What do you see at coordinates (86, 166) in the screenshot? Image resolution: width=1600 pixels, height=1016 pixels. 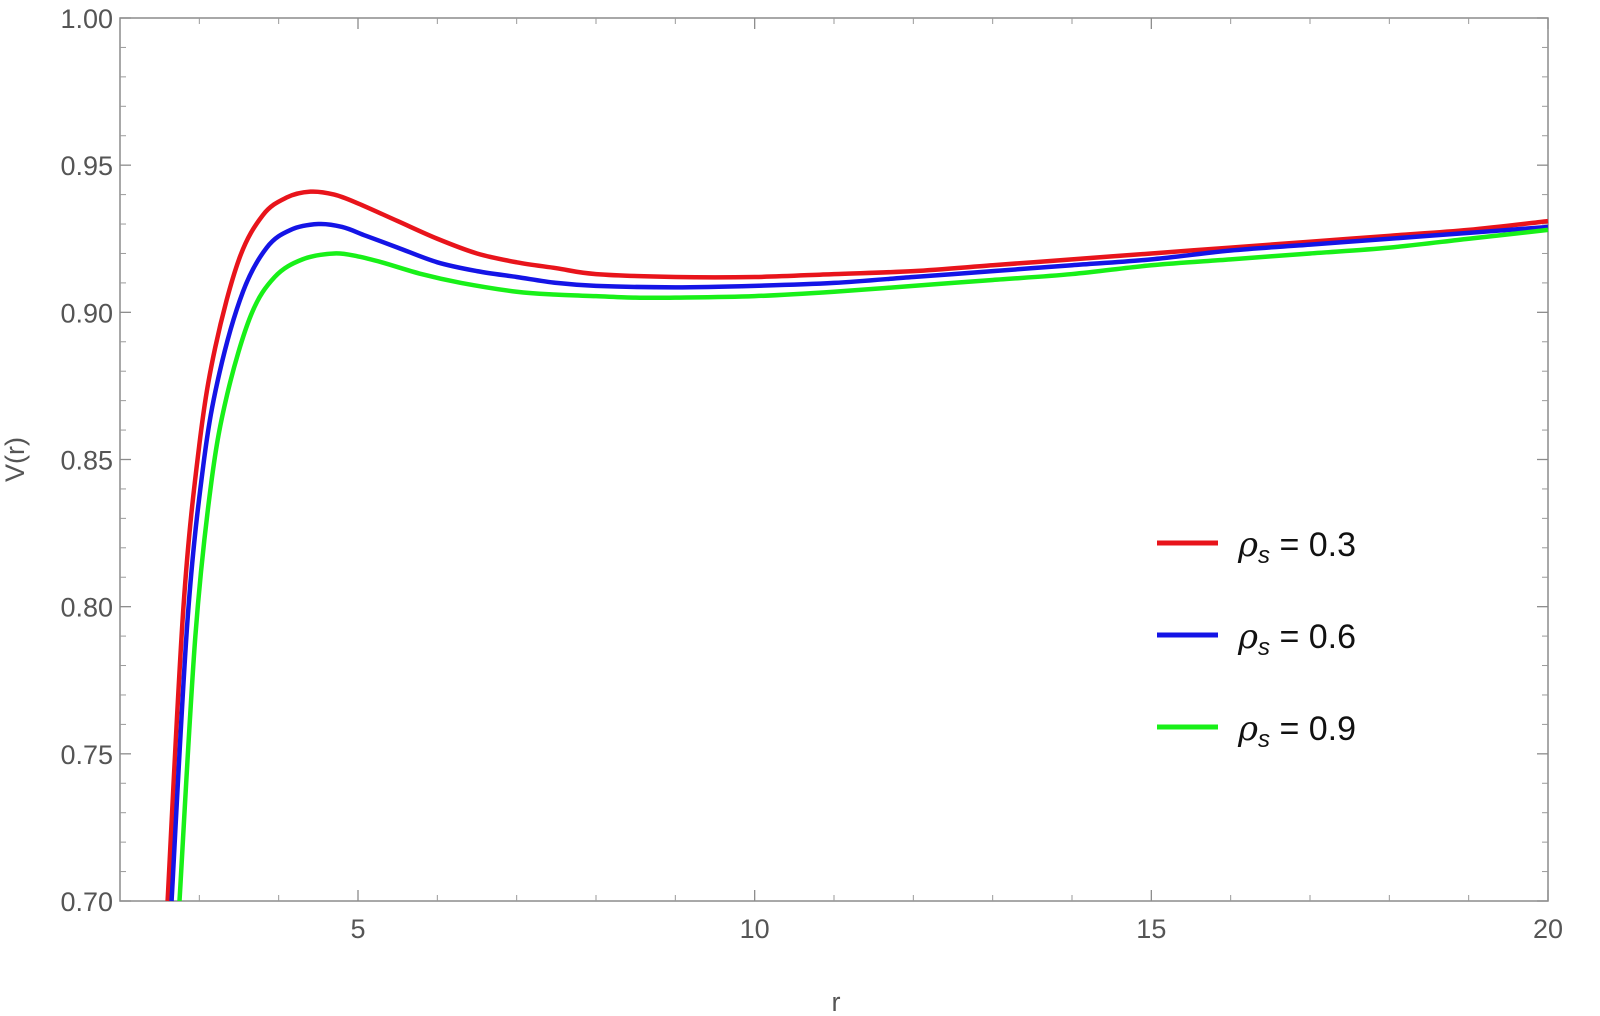 I see `y-tick-label: 0.95` at bounding box center [86, 166].